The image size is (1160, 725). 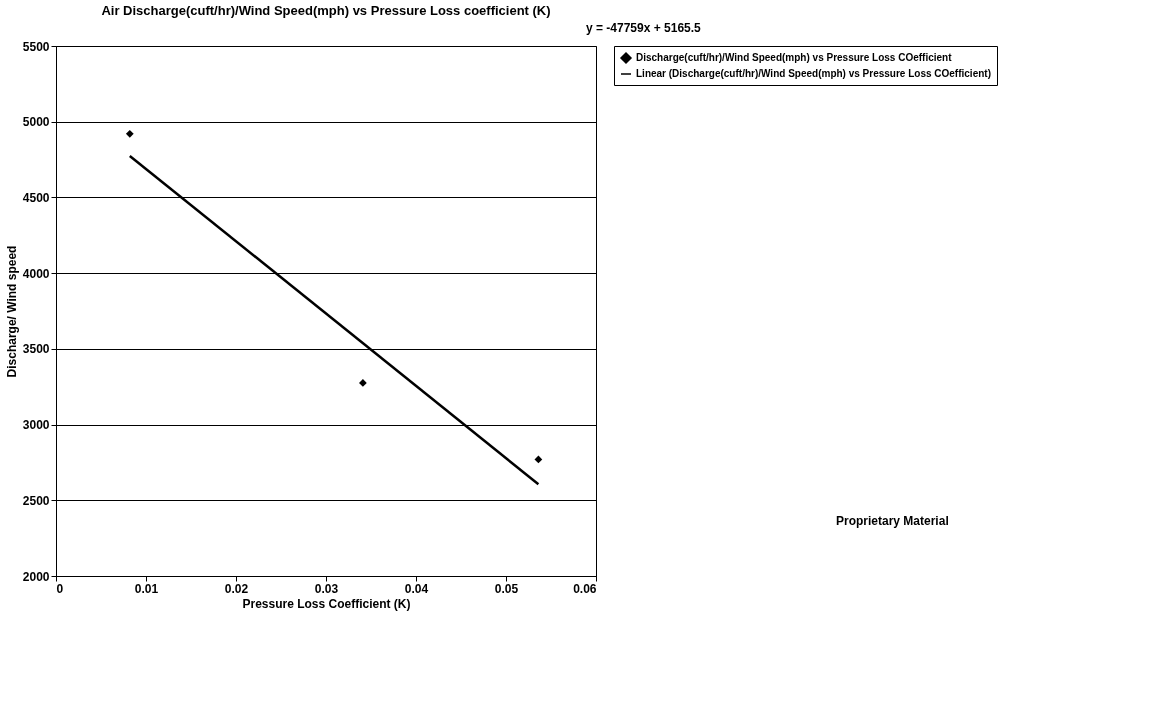 I want to click on x-tick-label: 0.05, so click(x=506, y=588).